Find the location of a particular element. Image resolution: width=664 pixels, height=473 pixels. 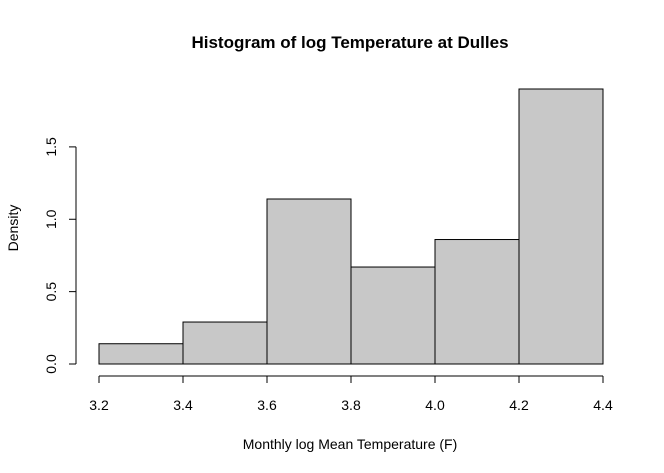

x-tick-label: 4.4 is located at coordinates (603, 405).